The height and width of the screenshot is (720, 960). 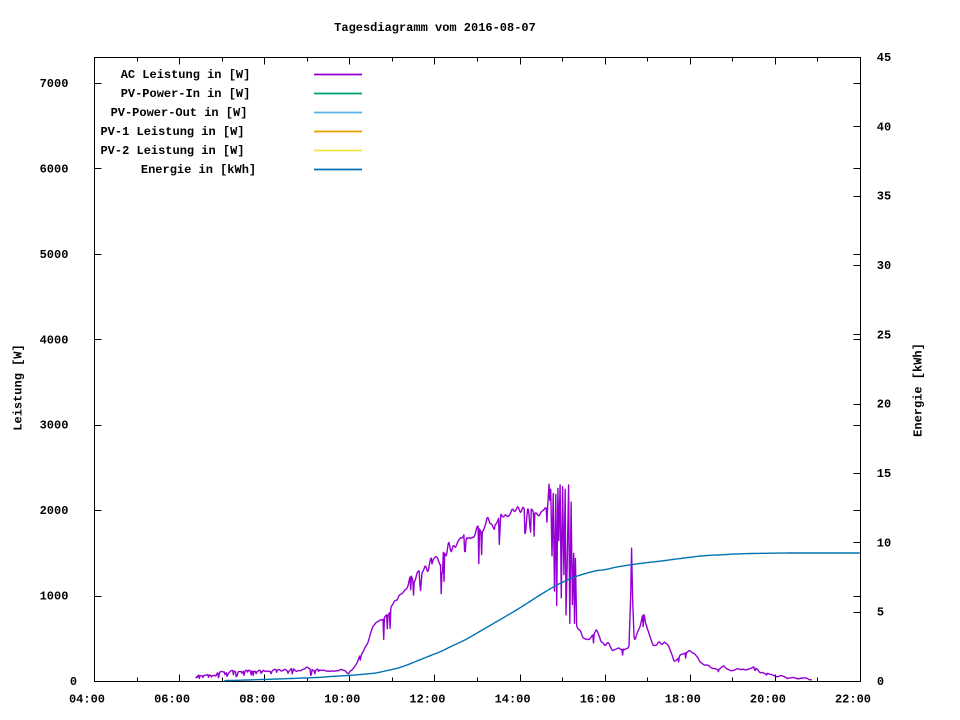 What do you see at coordinates (435, 28) in the screenshot?
I see `svg-text: Tagesdiagramm vom 2016-08-07` at bounding box center [435, 28].